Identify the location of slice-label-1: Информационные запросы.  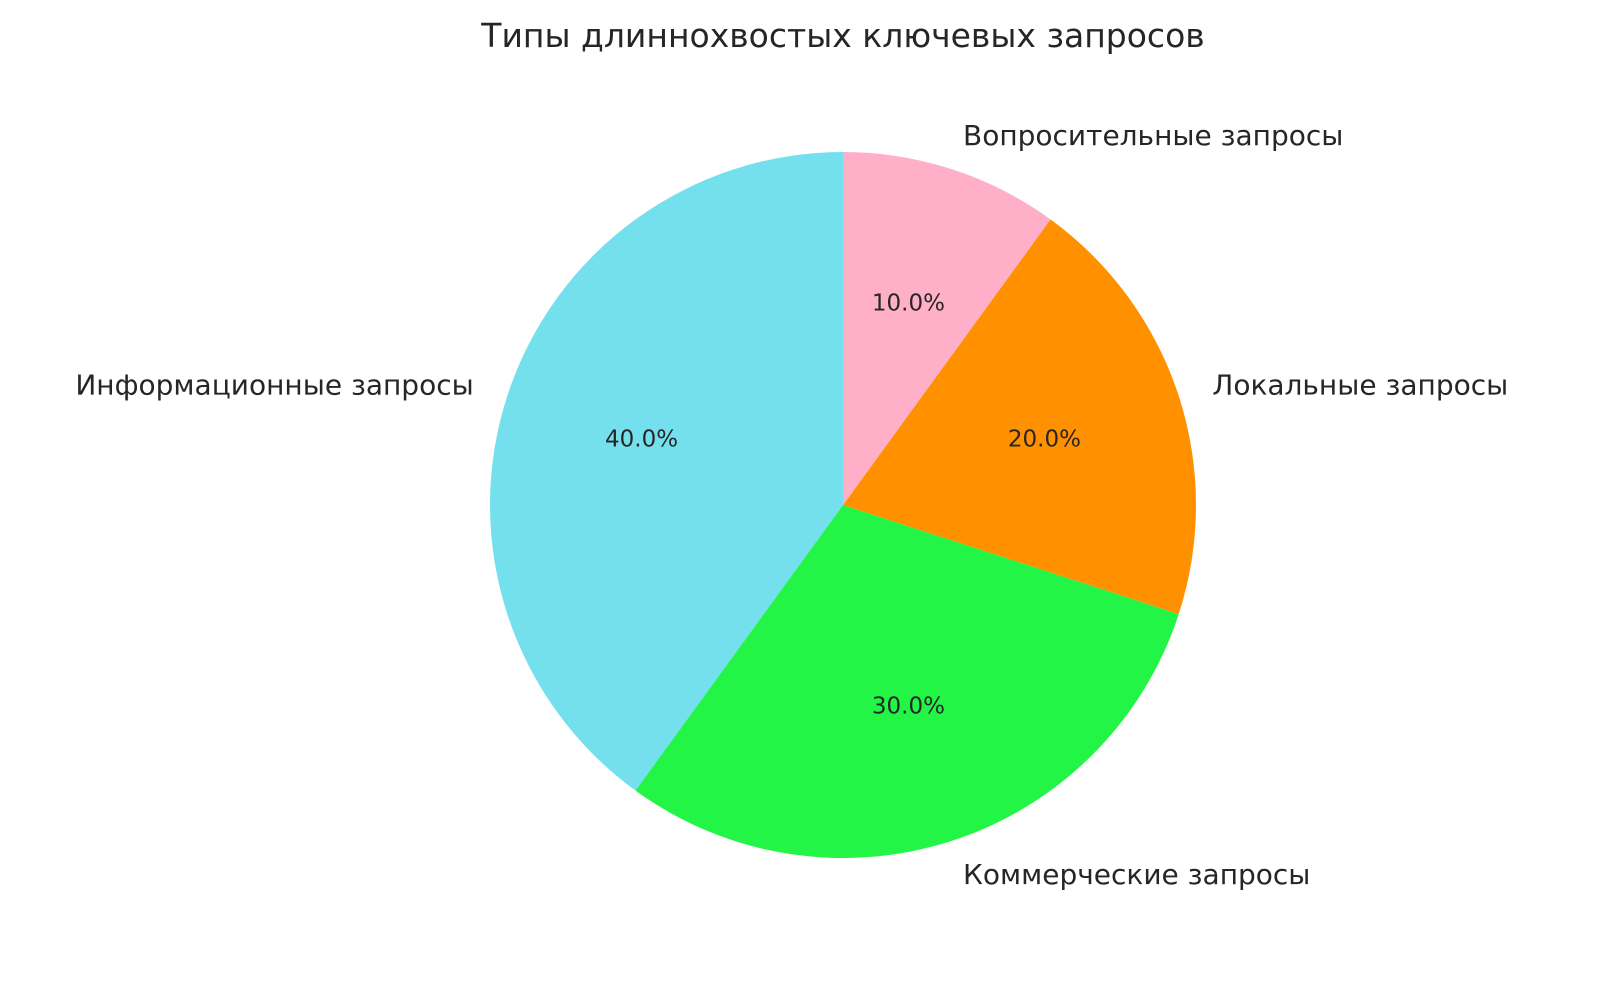
(274, 385).